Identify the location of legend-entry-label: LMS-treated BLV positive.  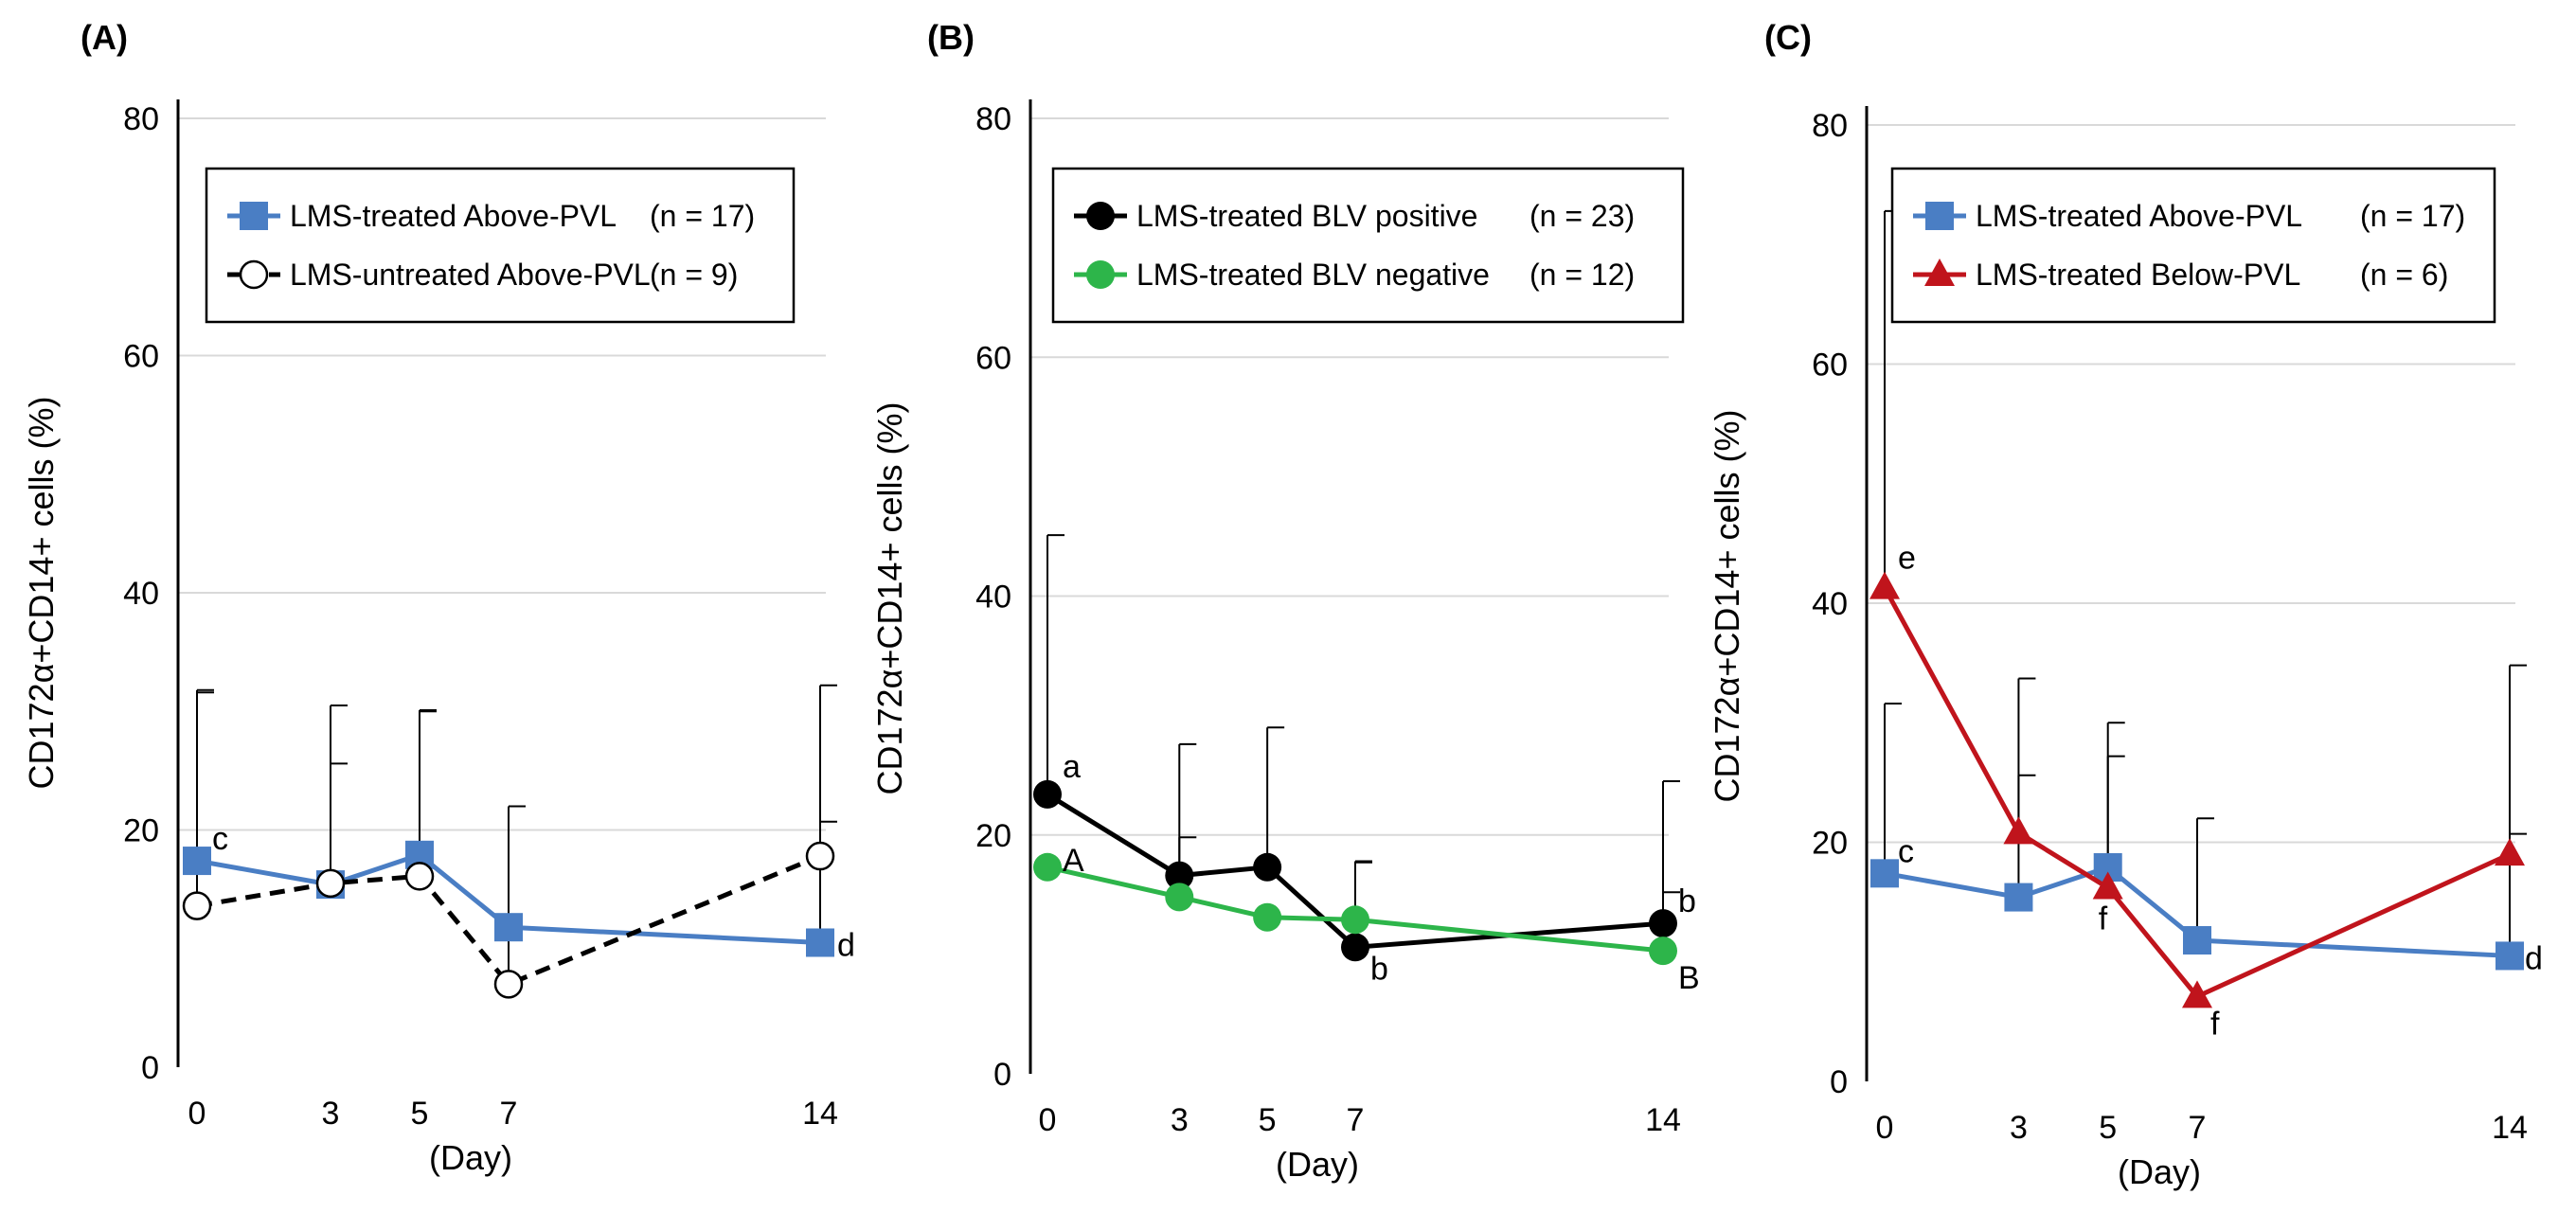
(1306, 216).